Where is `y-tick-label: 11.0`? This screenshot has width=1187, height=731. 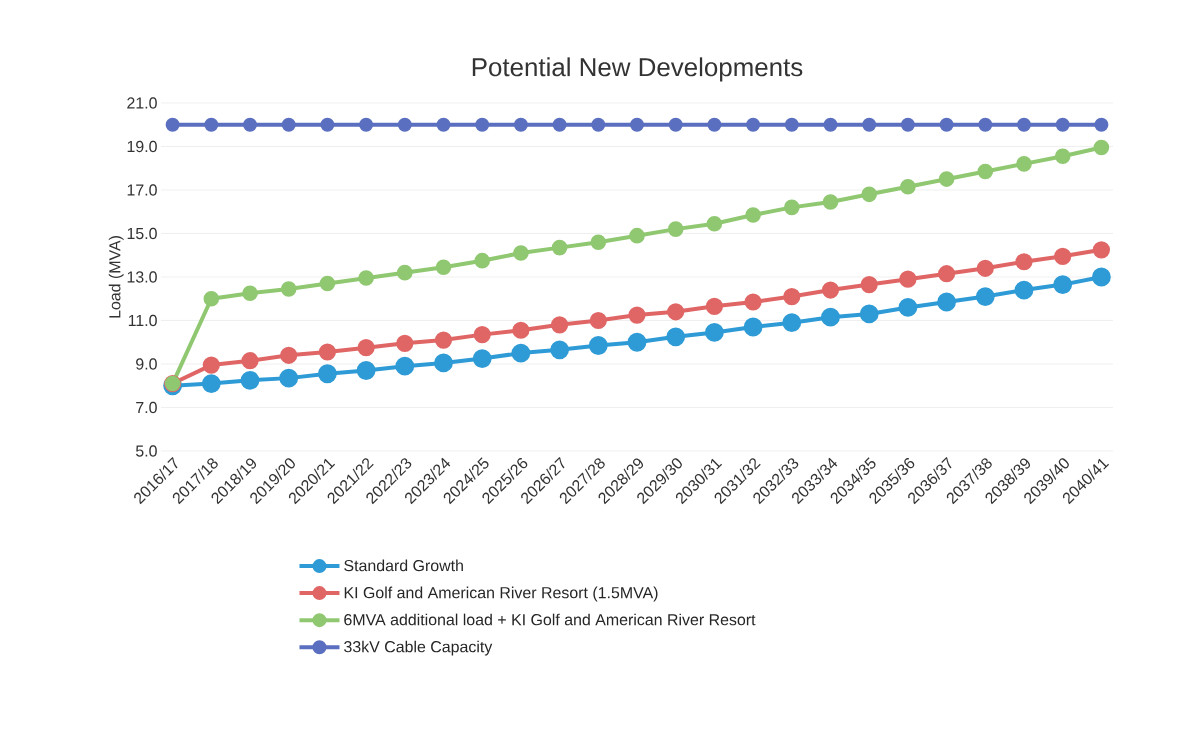
y-tick-label: 11.0 is located at coordinates (142, 320).